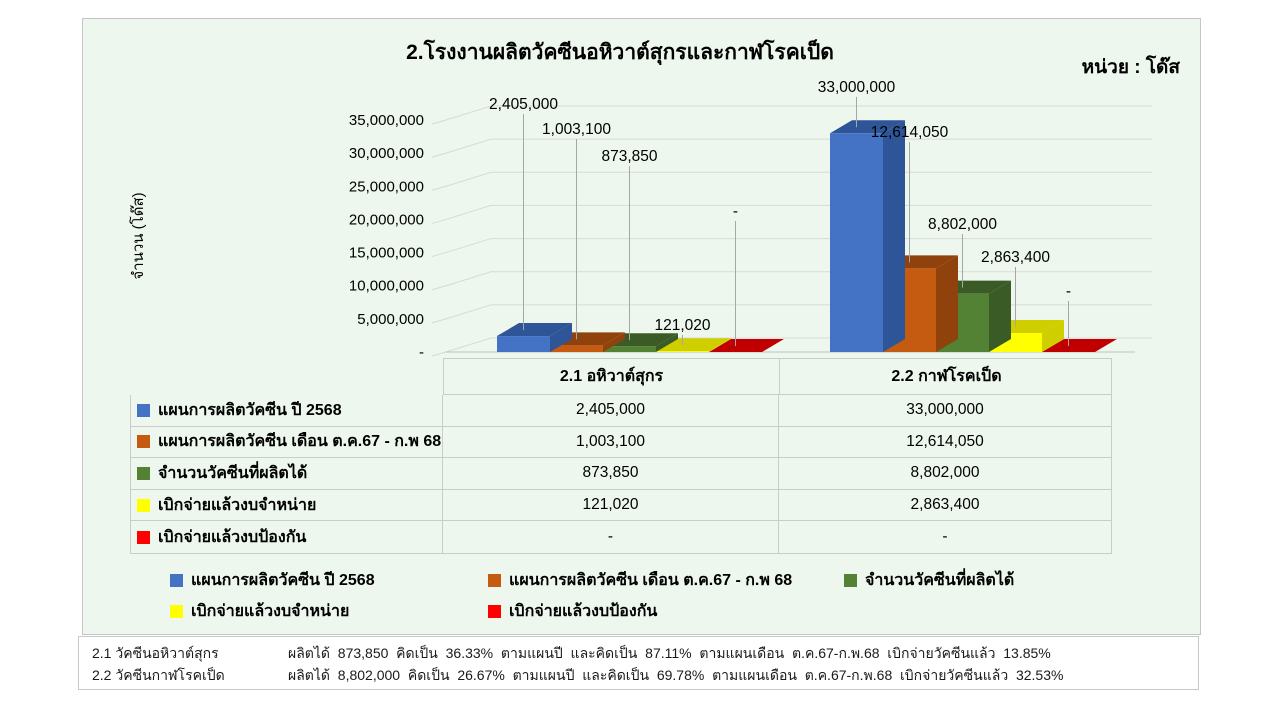  Describe the element at coordinates (611, 442) in the screenshot. I see `value-cell: 1,003,100` at that location.